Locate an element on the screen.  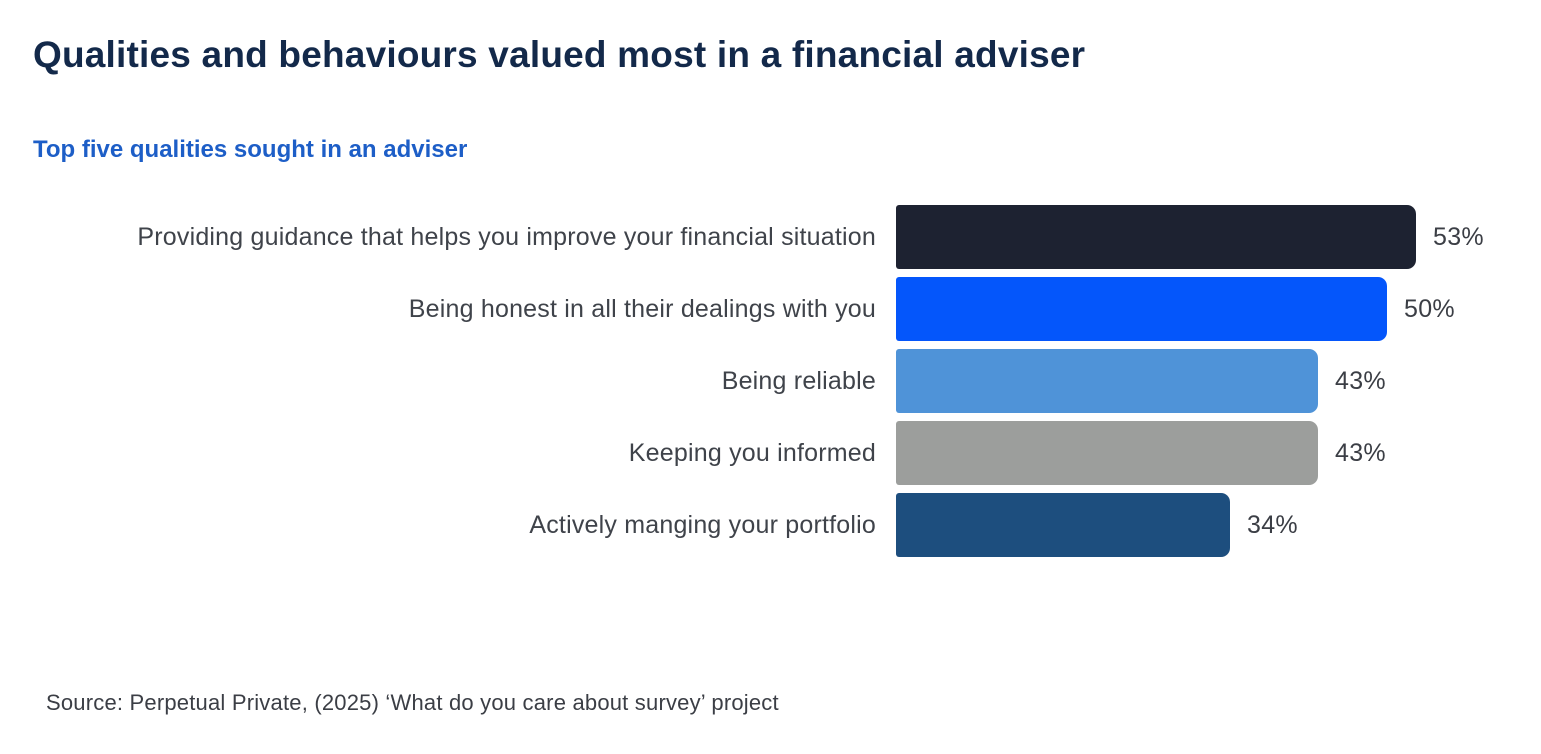
bar-track: 50% is located at coordinates (1218, 309).